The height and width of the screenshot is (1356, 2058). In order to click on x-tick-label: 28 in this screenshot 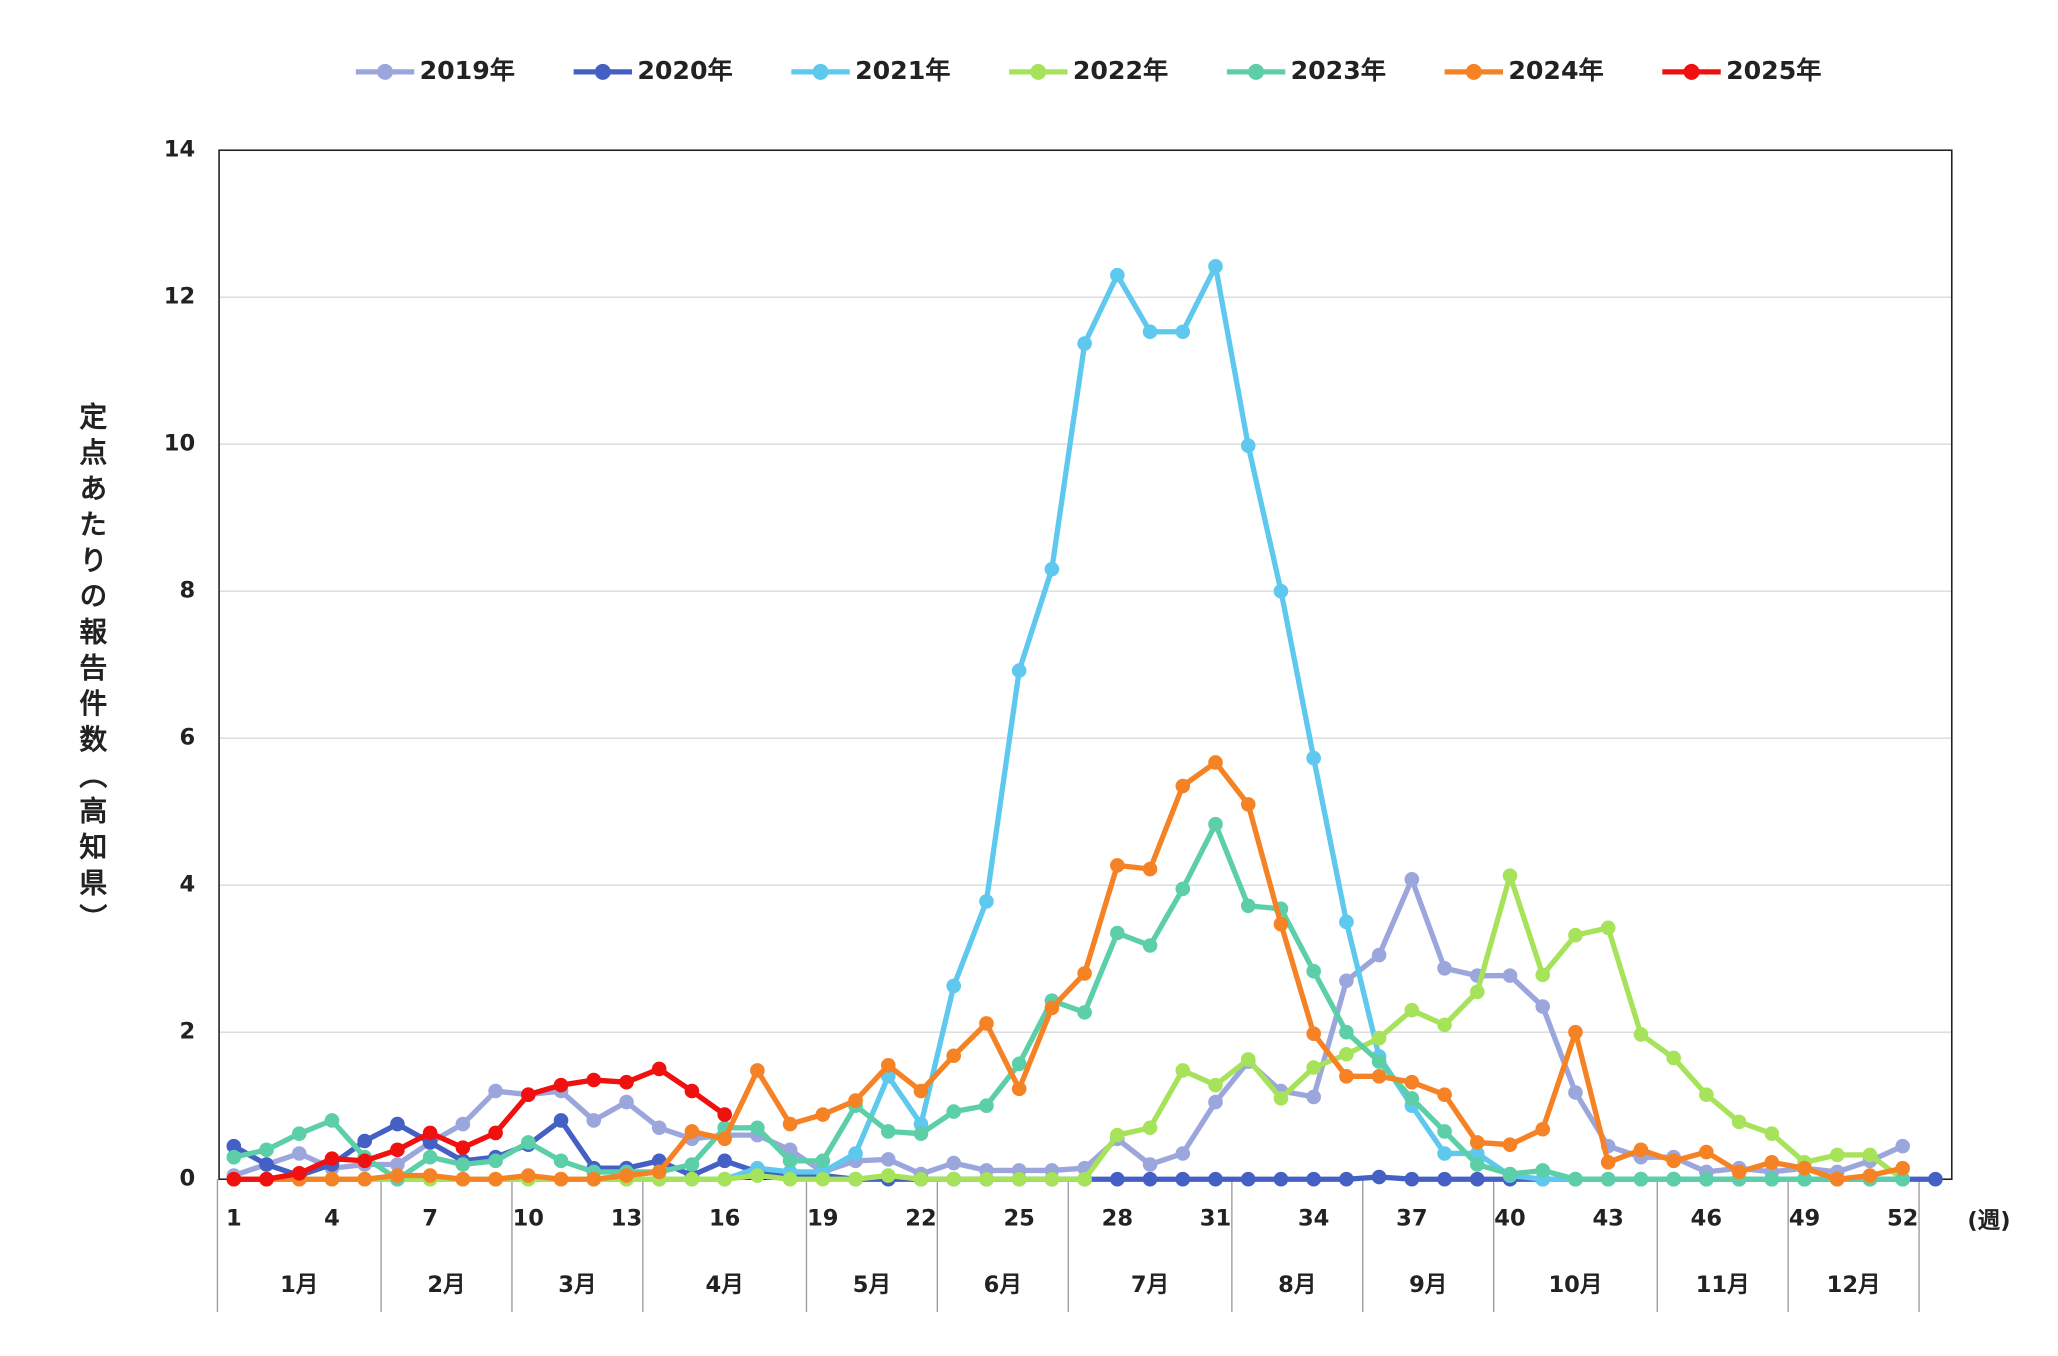, I will do `click(1117, 1219)`.